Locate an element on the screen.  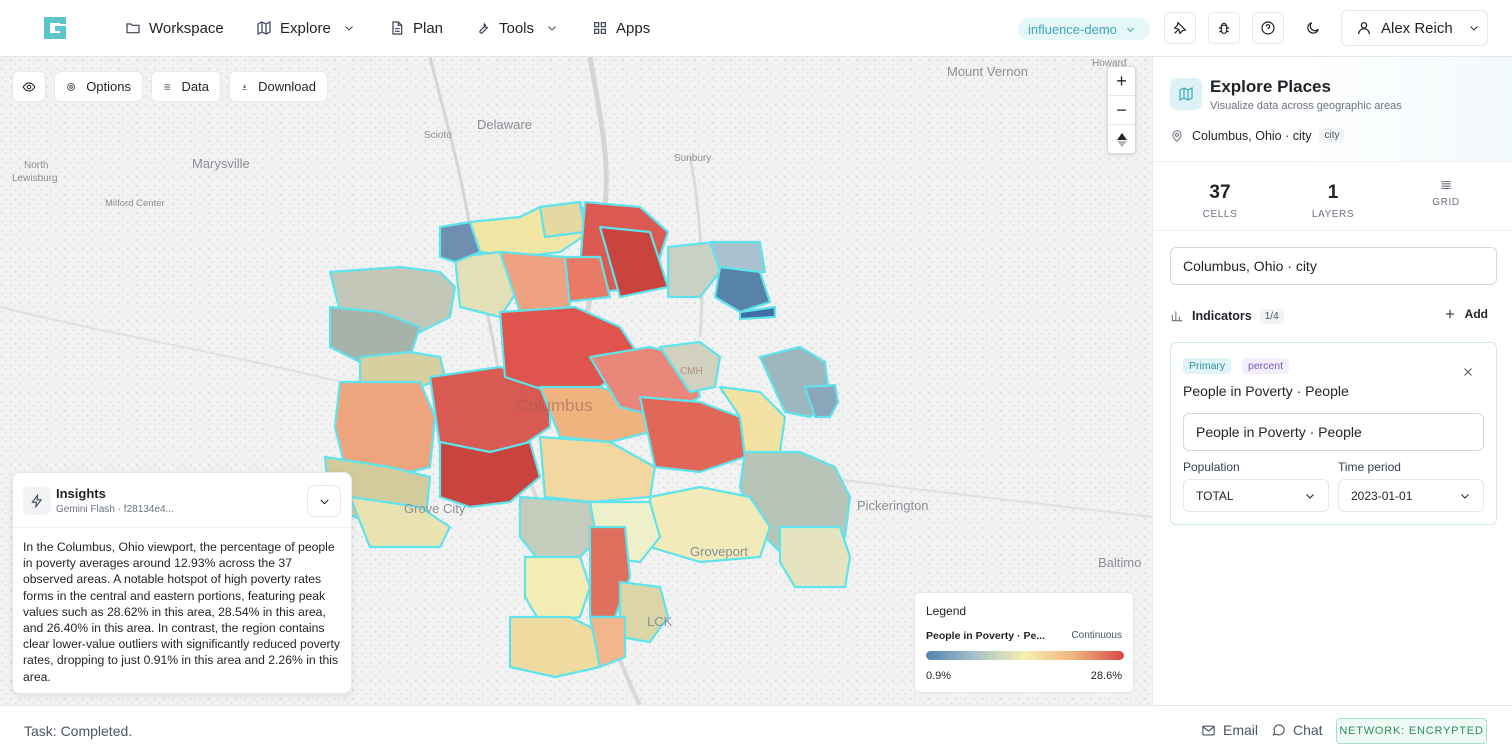
chat-icon is located at coordinates (1278, 729).